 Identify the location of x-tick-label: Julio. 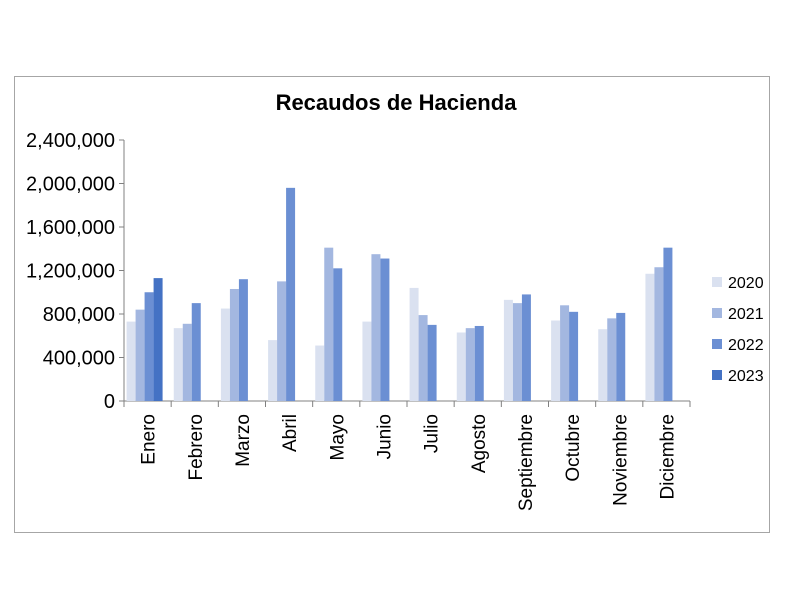
(432, 433).